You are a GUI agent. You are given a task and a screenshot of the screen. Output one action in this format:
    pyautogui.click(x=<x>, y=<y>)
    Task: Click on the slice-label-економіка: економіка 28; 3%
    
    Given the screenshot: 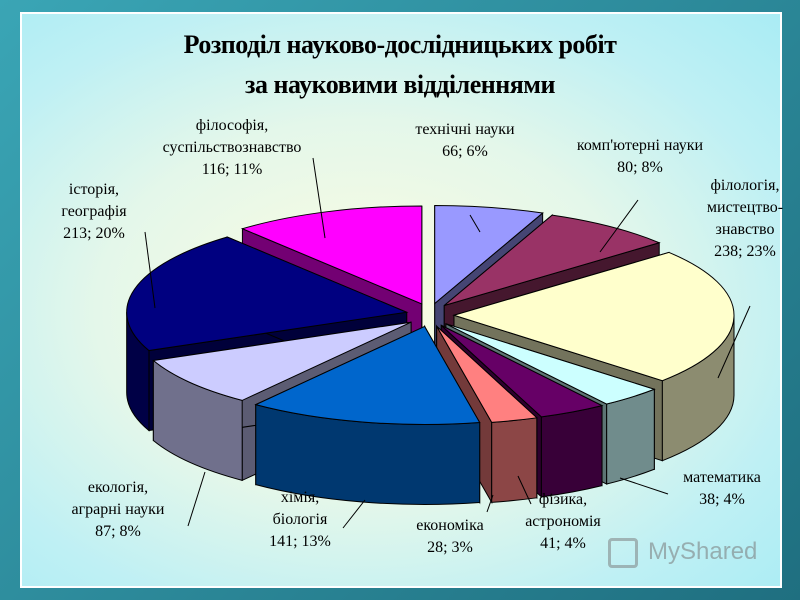 What is the action you would take?
    pyautogui.click(x=450, y=536)
    